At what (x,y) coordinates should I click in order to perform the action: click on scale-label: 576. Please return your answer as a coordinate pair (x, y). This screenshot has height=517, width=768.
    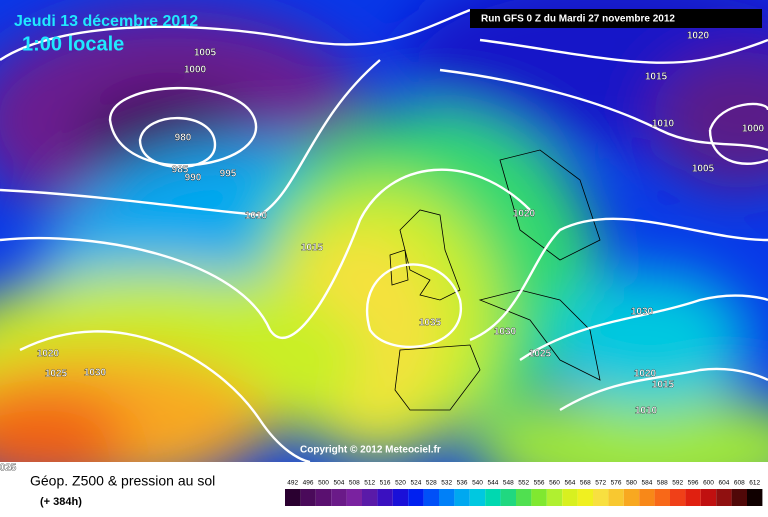
    Looking at the image, I should click on (616, 483).